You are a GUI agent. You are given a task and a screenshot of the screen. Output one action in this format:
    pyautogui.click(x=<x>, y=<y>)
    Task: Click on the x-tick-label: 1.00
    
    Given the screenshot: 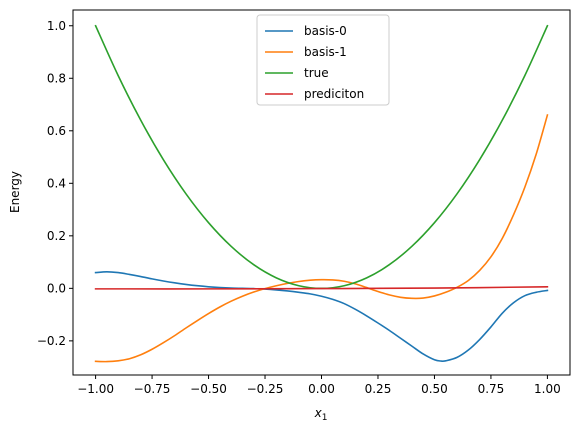 What is the action you would take?
    pyautogui.click(x=547, y=389)
    